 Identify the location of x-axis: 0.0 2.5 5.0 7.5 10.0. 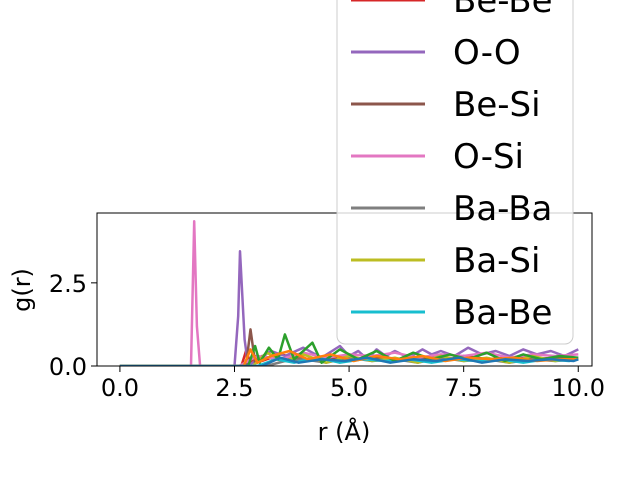
(353, 384).